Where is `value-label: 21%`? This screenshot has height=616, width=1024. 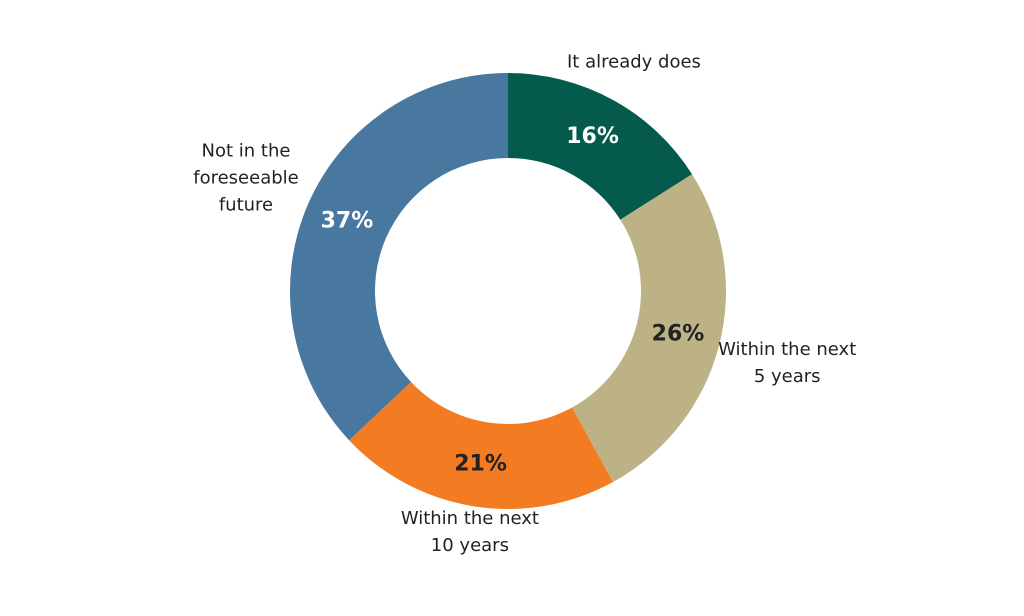
value-label: 21% is located at coordinates (480, 463).